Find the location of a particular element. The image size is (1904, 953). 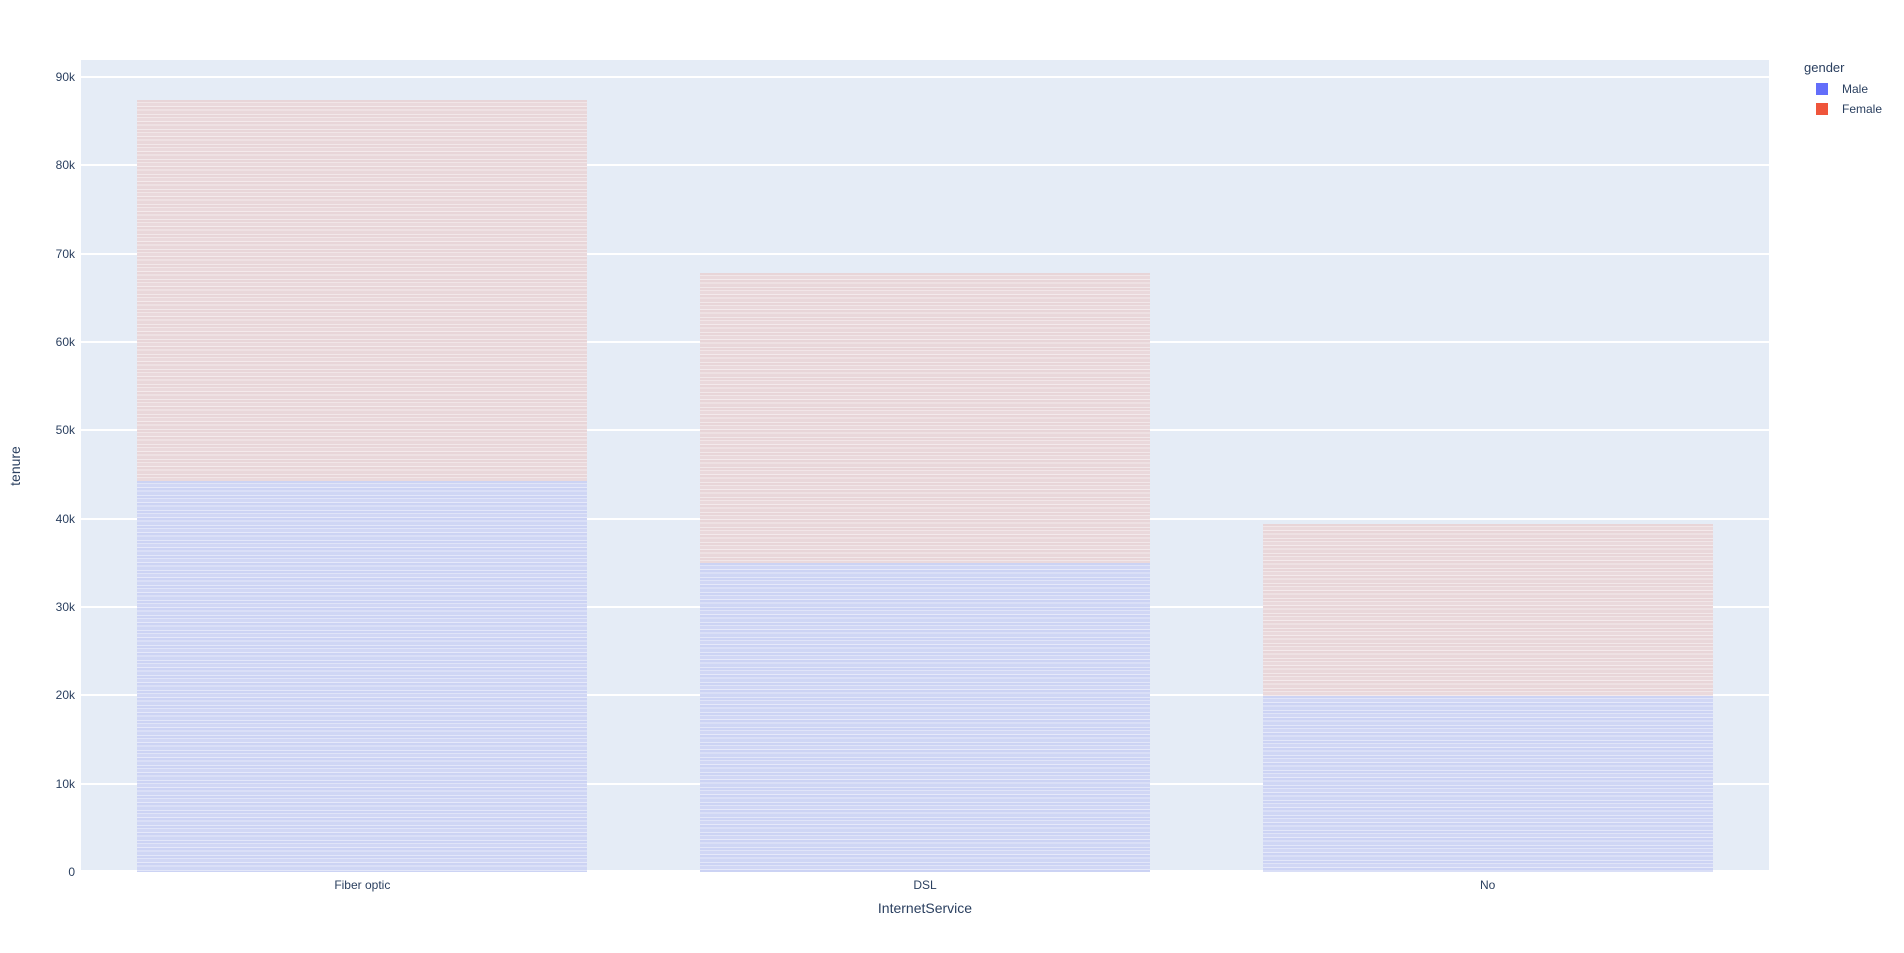

bar-female-no is located at coordinates (1487, 610).